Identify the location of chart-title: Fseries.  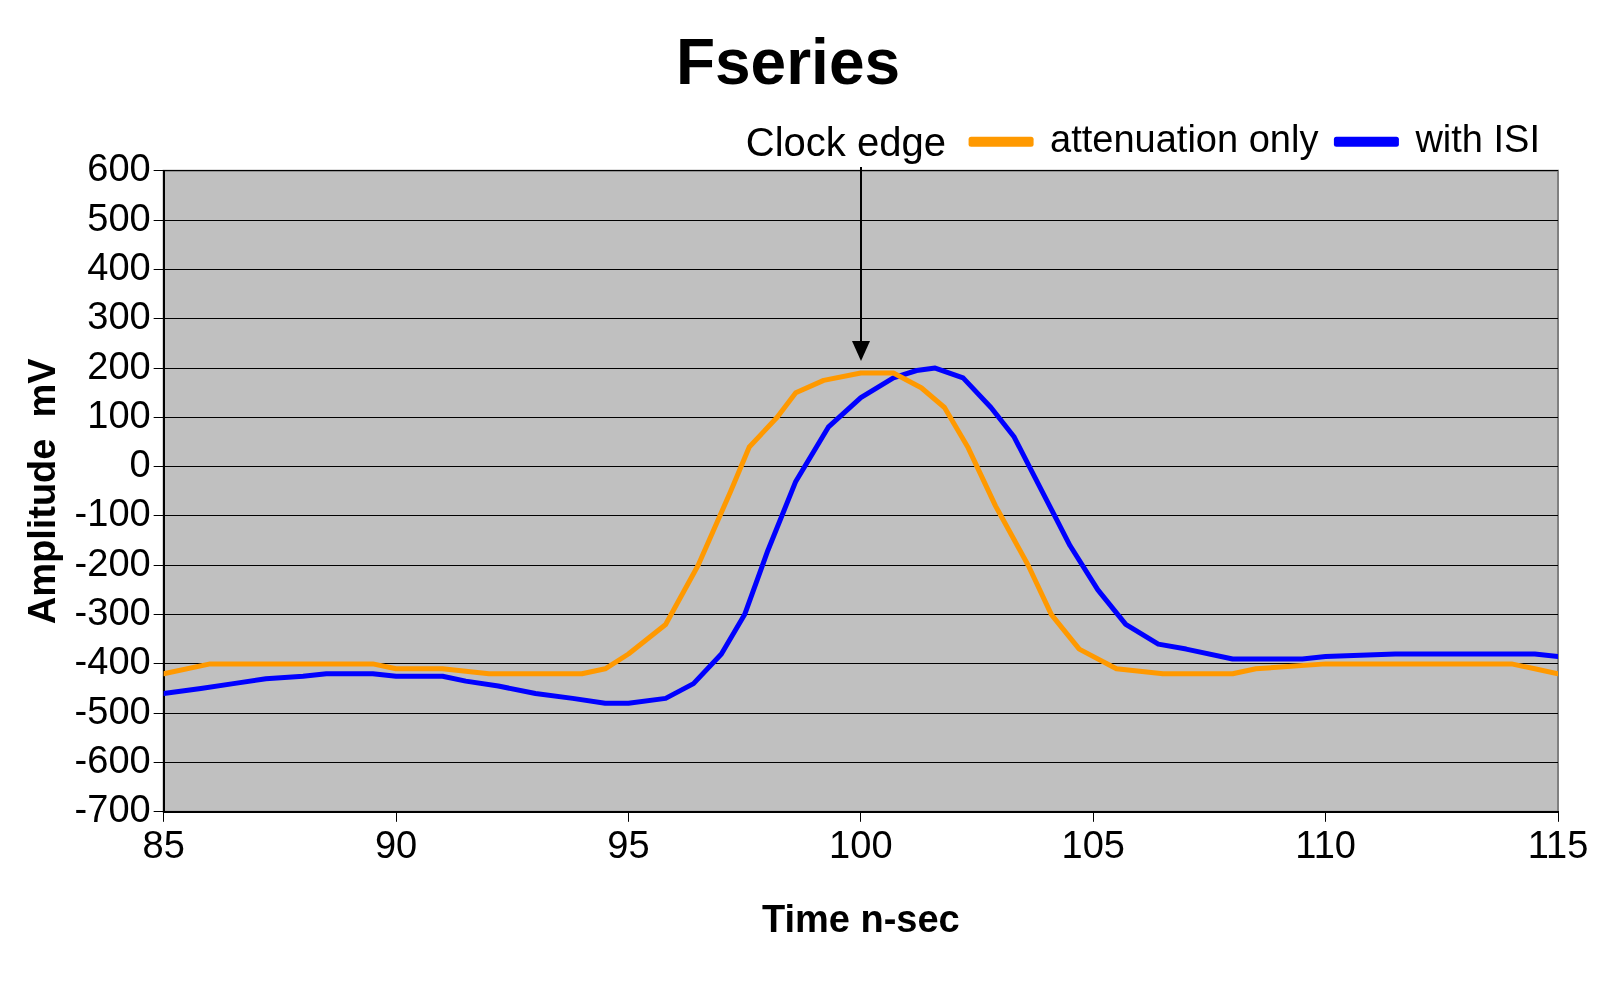
(788, 62).